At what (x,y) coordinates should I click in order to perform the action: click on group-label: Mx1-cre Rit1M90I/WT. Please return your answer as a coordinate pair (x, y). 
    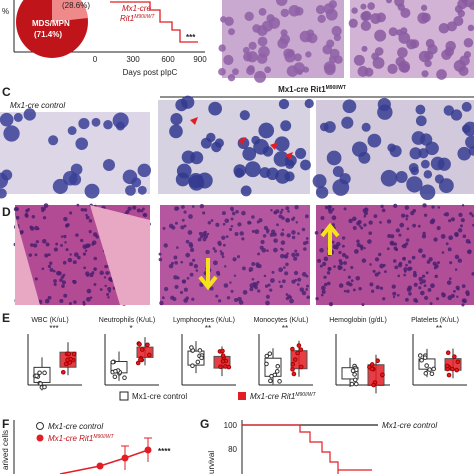
    Looking at the image, I should click on (312, 89).